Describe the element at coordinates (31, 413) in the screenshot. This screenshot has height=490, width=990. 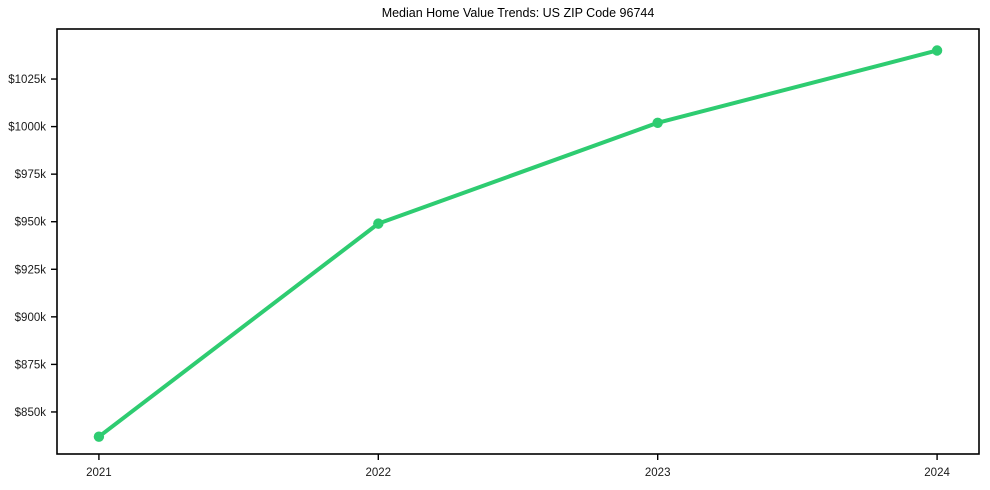
I see `y-tick-label: $850k` at that location.